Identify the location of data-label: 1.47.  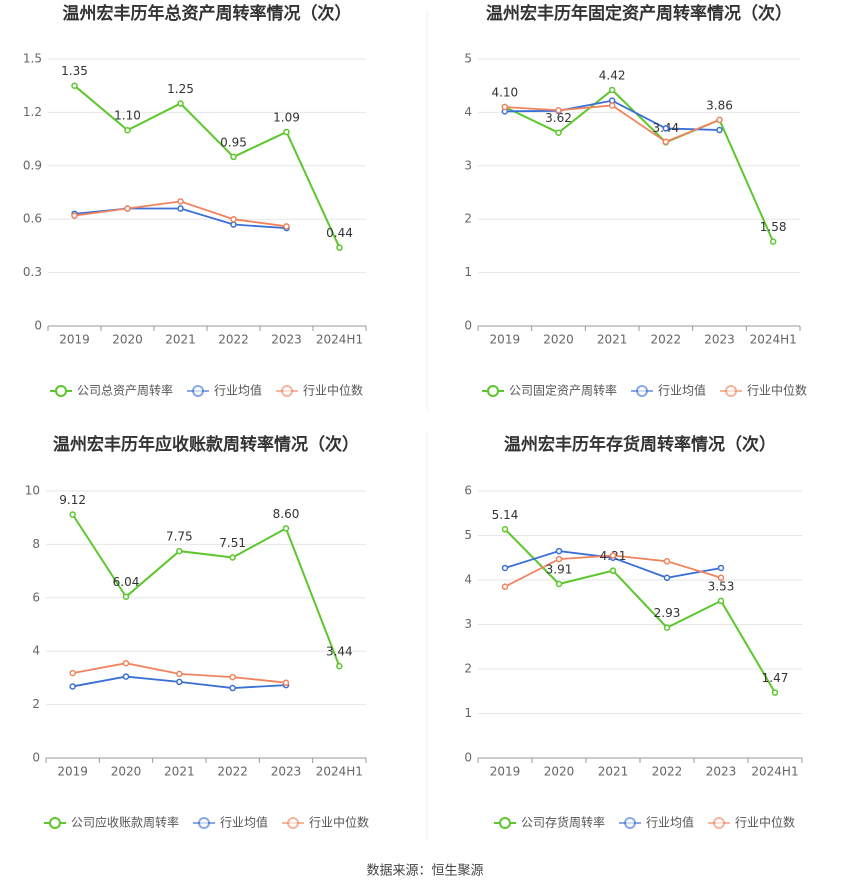
(775, 678).